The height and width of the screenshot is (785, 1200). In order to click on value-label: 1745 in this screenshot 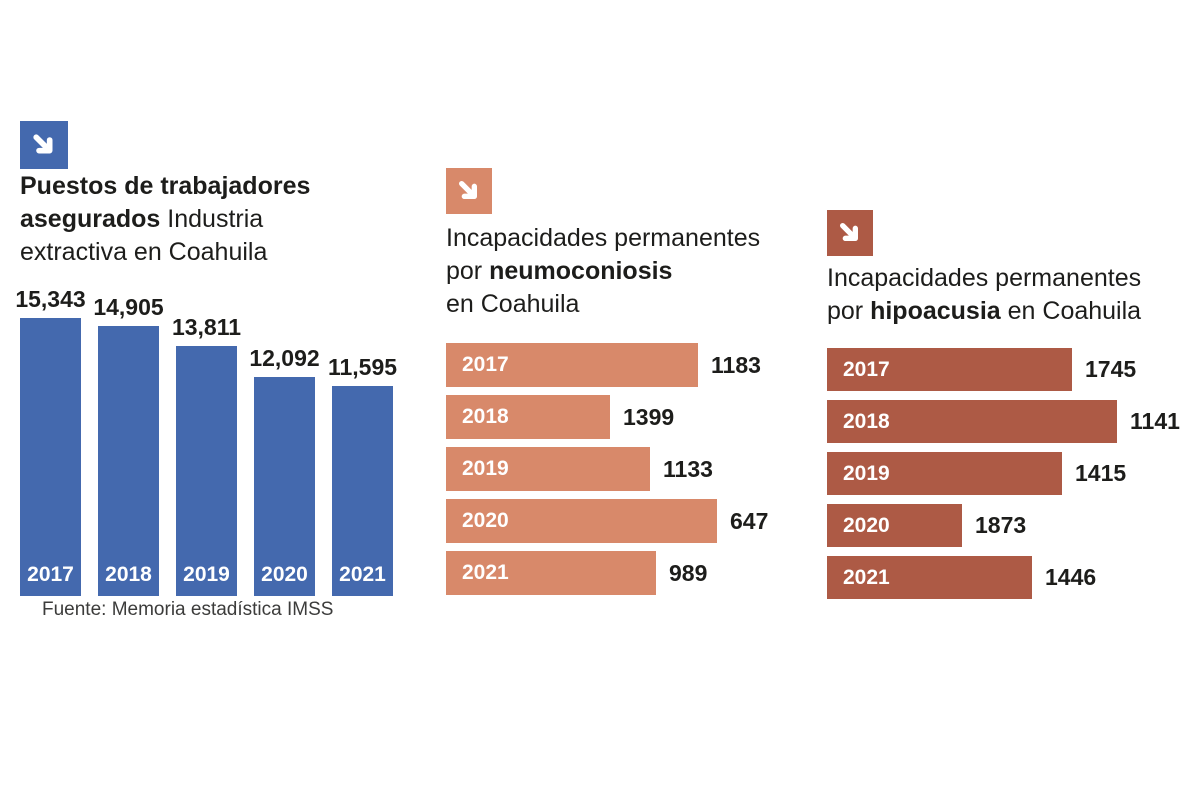, I will do `click(1111, 369)`.